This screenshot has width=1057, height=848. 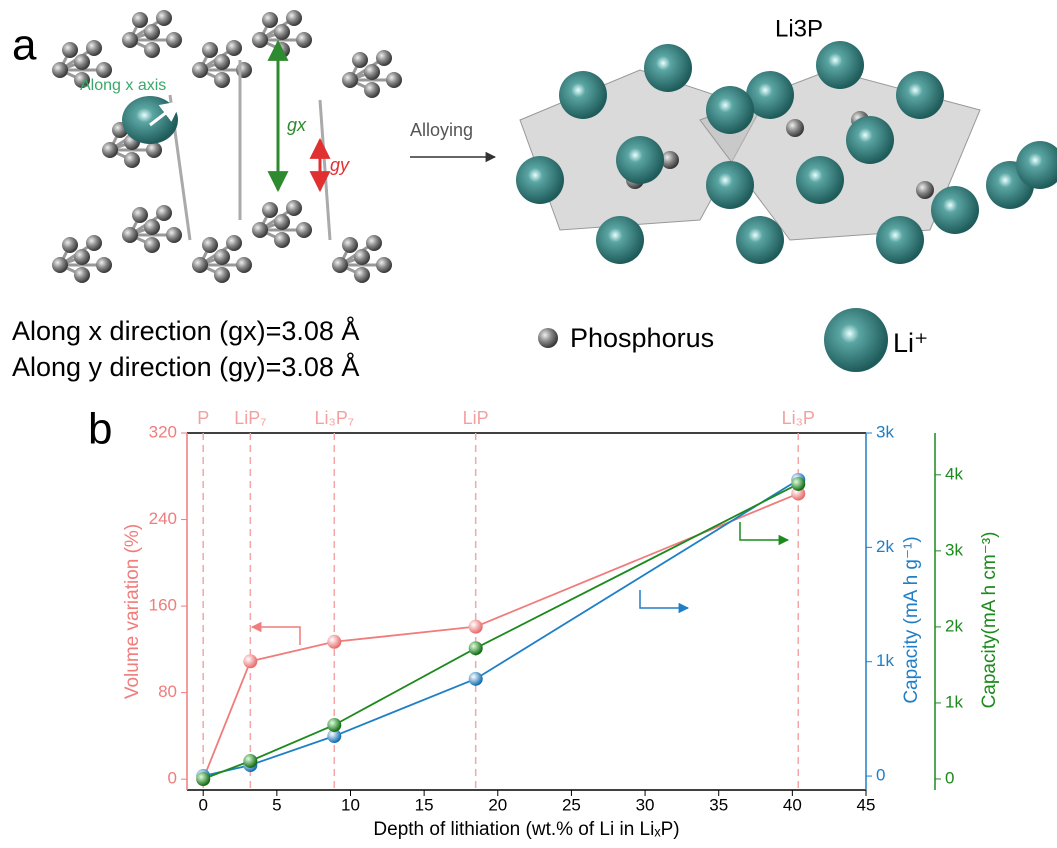 I want to click on y2-tick-label: 1k, so click(x=885, y=660).